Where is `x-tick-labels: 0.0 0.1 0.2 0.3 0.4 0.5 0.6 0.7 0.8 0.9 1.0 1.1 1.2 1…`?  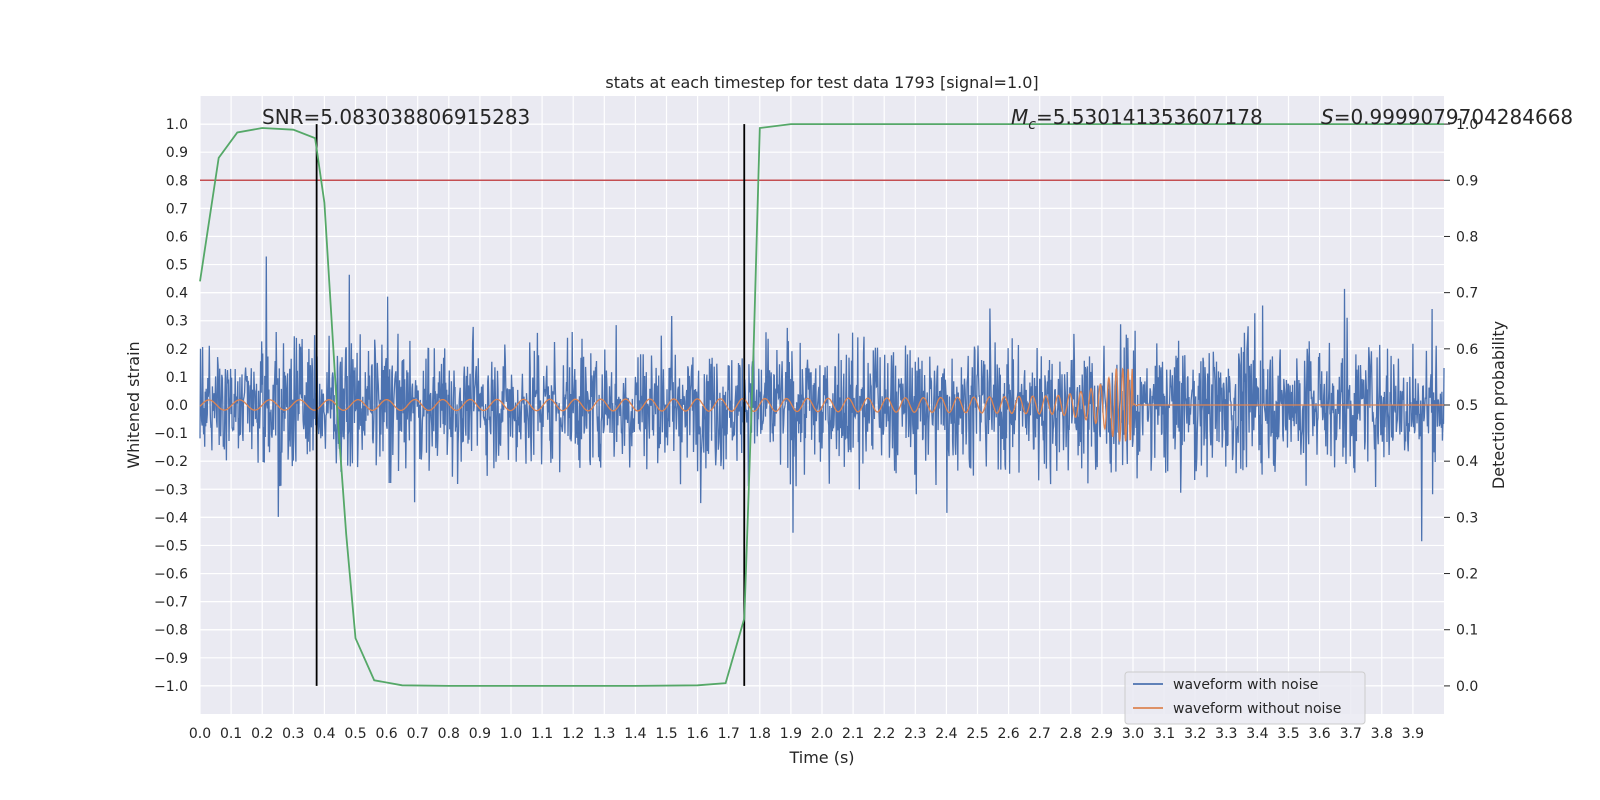 x-tick-labels: 0.0 0.1 0.2 0.3 0.4 0.5 0.6 0.7 0.8 0.9 1.0 1.1 1.2 1… is located at coordinates (806, 734).